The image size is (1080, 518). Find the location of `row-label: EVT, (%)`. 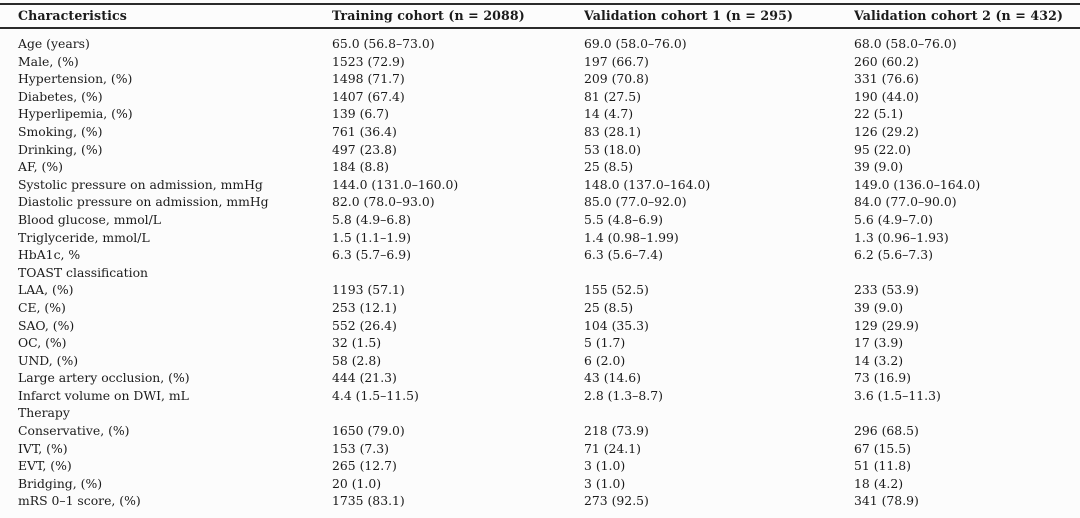

row-label: EVT, (%) is located at coordinates (45, 466).